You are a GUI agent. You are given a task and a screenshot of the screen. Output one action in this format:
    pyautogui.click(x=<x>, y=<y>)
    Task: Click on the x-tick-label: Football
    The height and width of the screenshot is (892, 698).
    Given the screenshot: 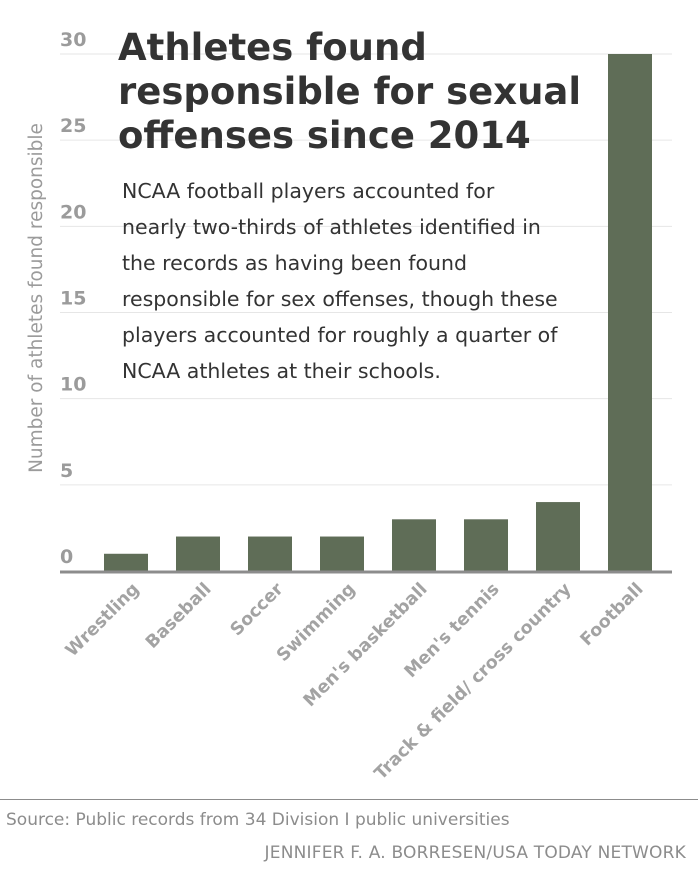 What is the action you would take?
    pyautogui.click(x=612, y=614)
    